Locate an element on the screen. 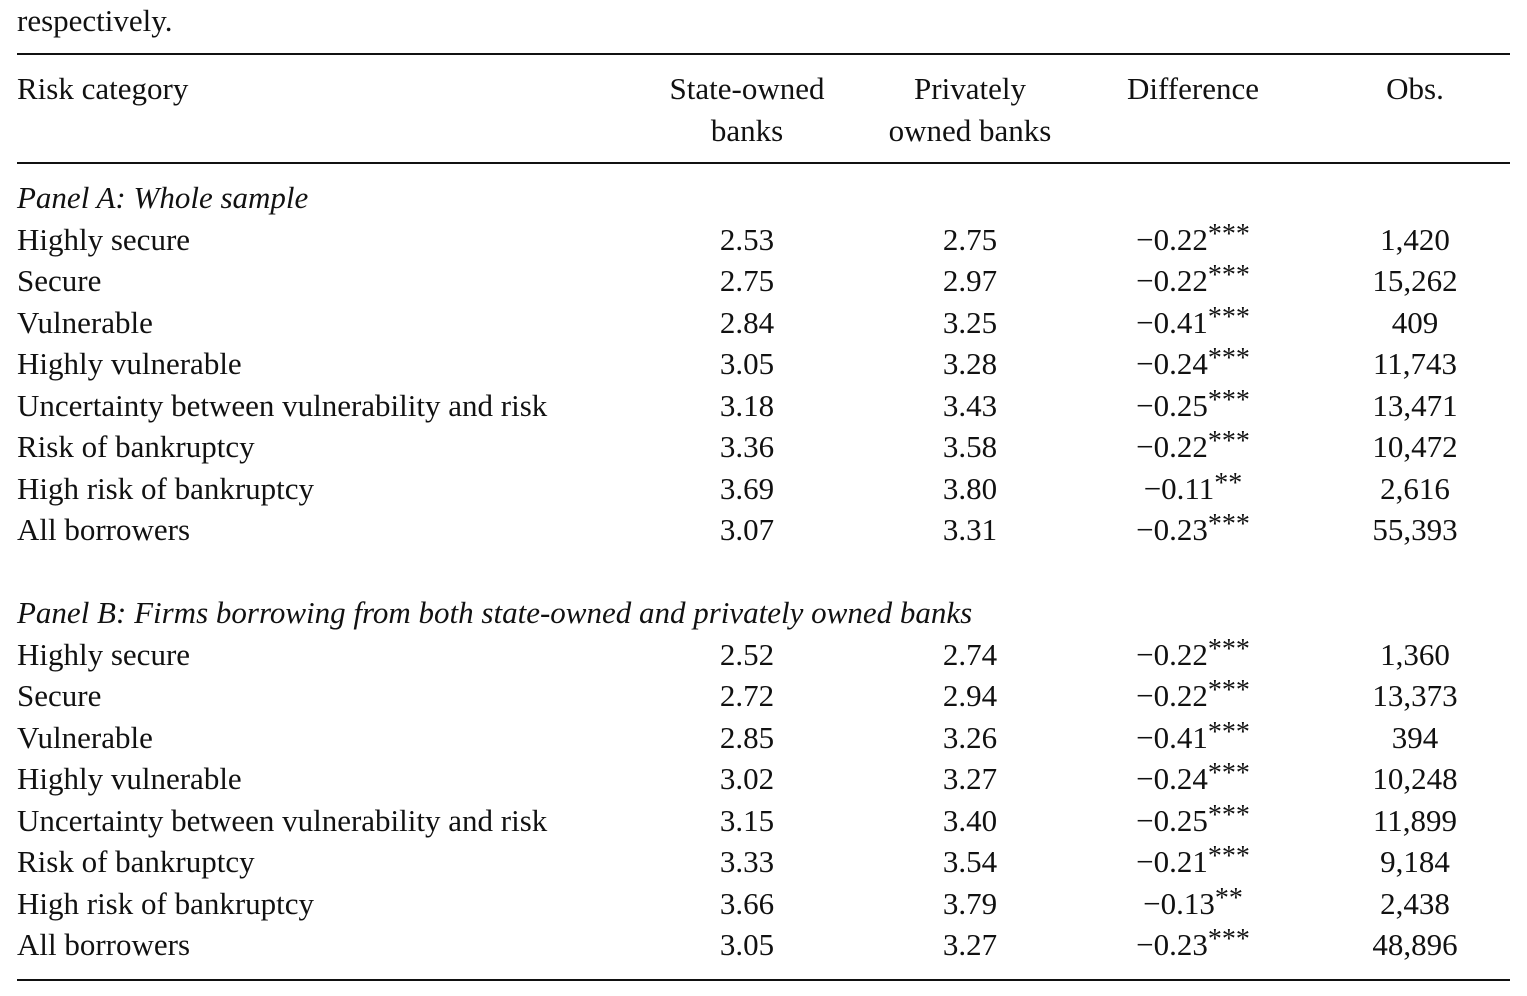 This screenshot has width=1527, height=996. risk-category-cell: High risk of bankruptcy is located at coordinates (166, 488).